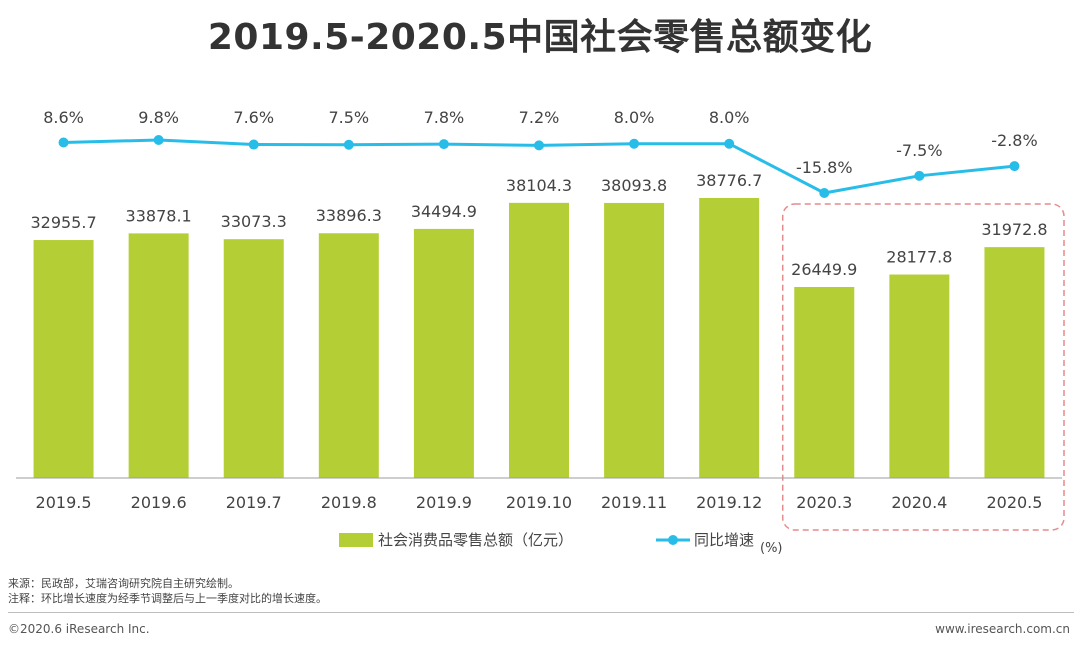  Describe the element at coordinates (63, 142) in the screenshot. I see `growth-point-2019.5` at that location.